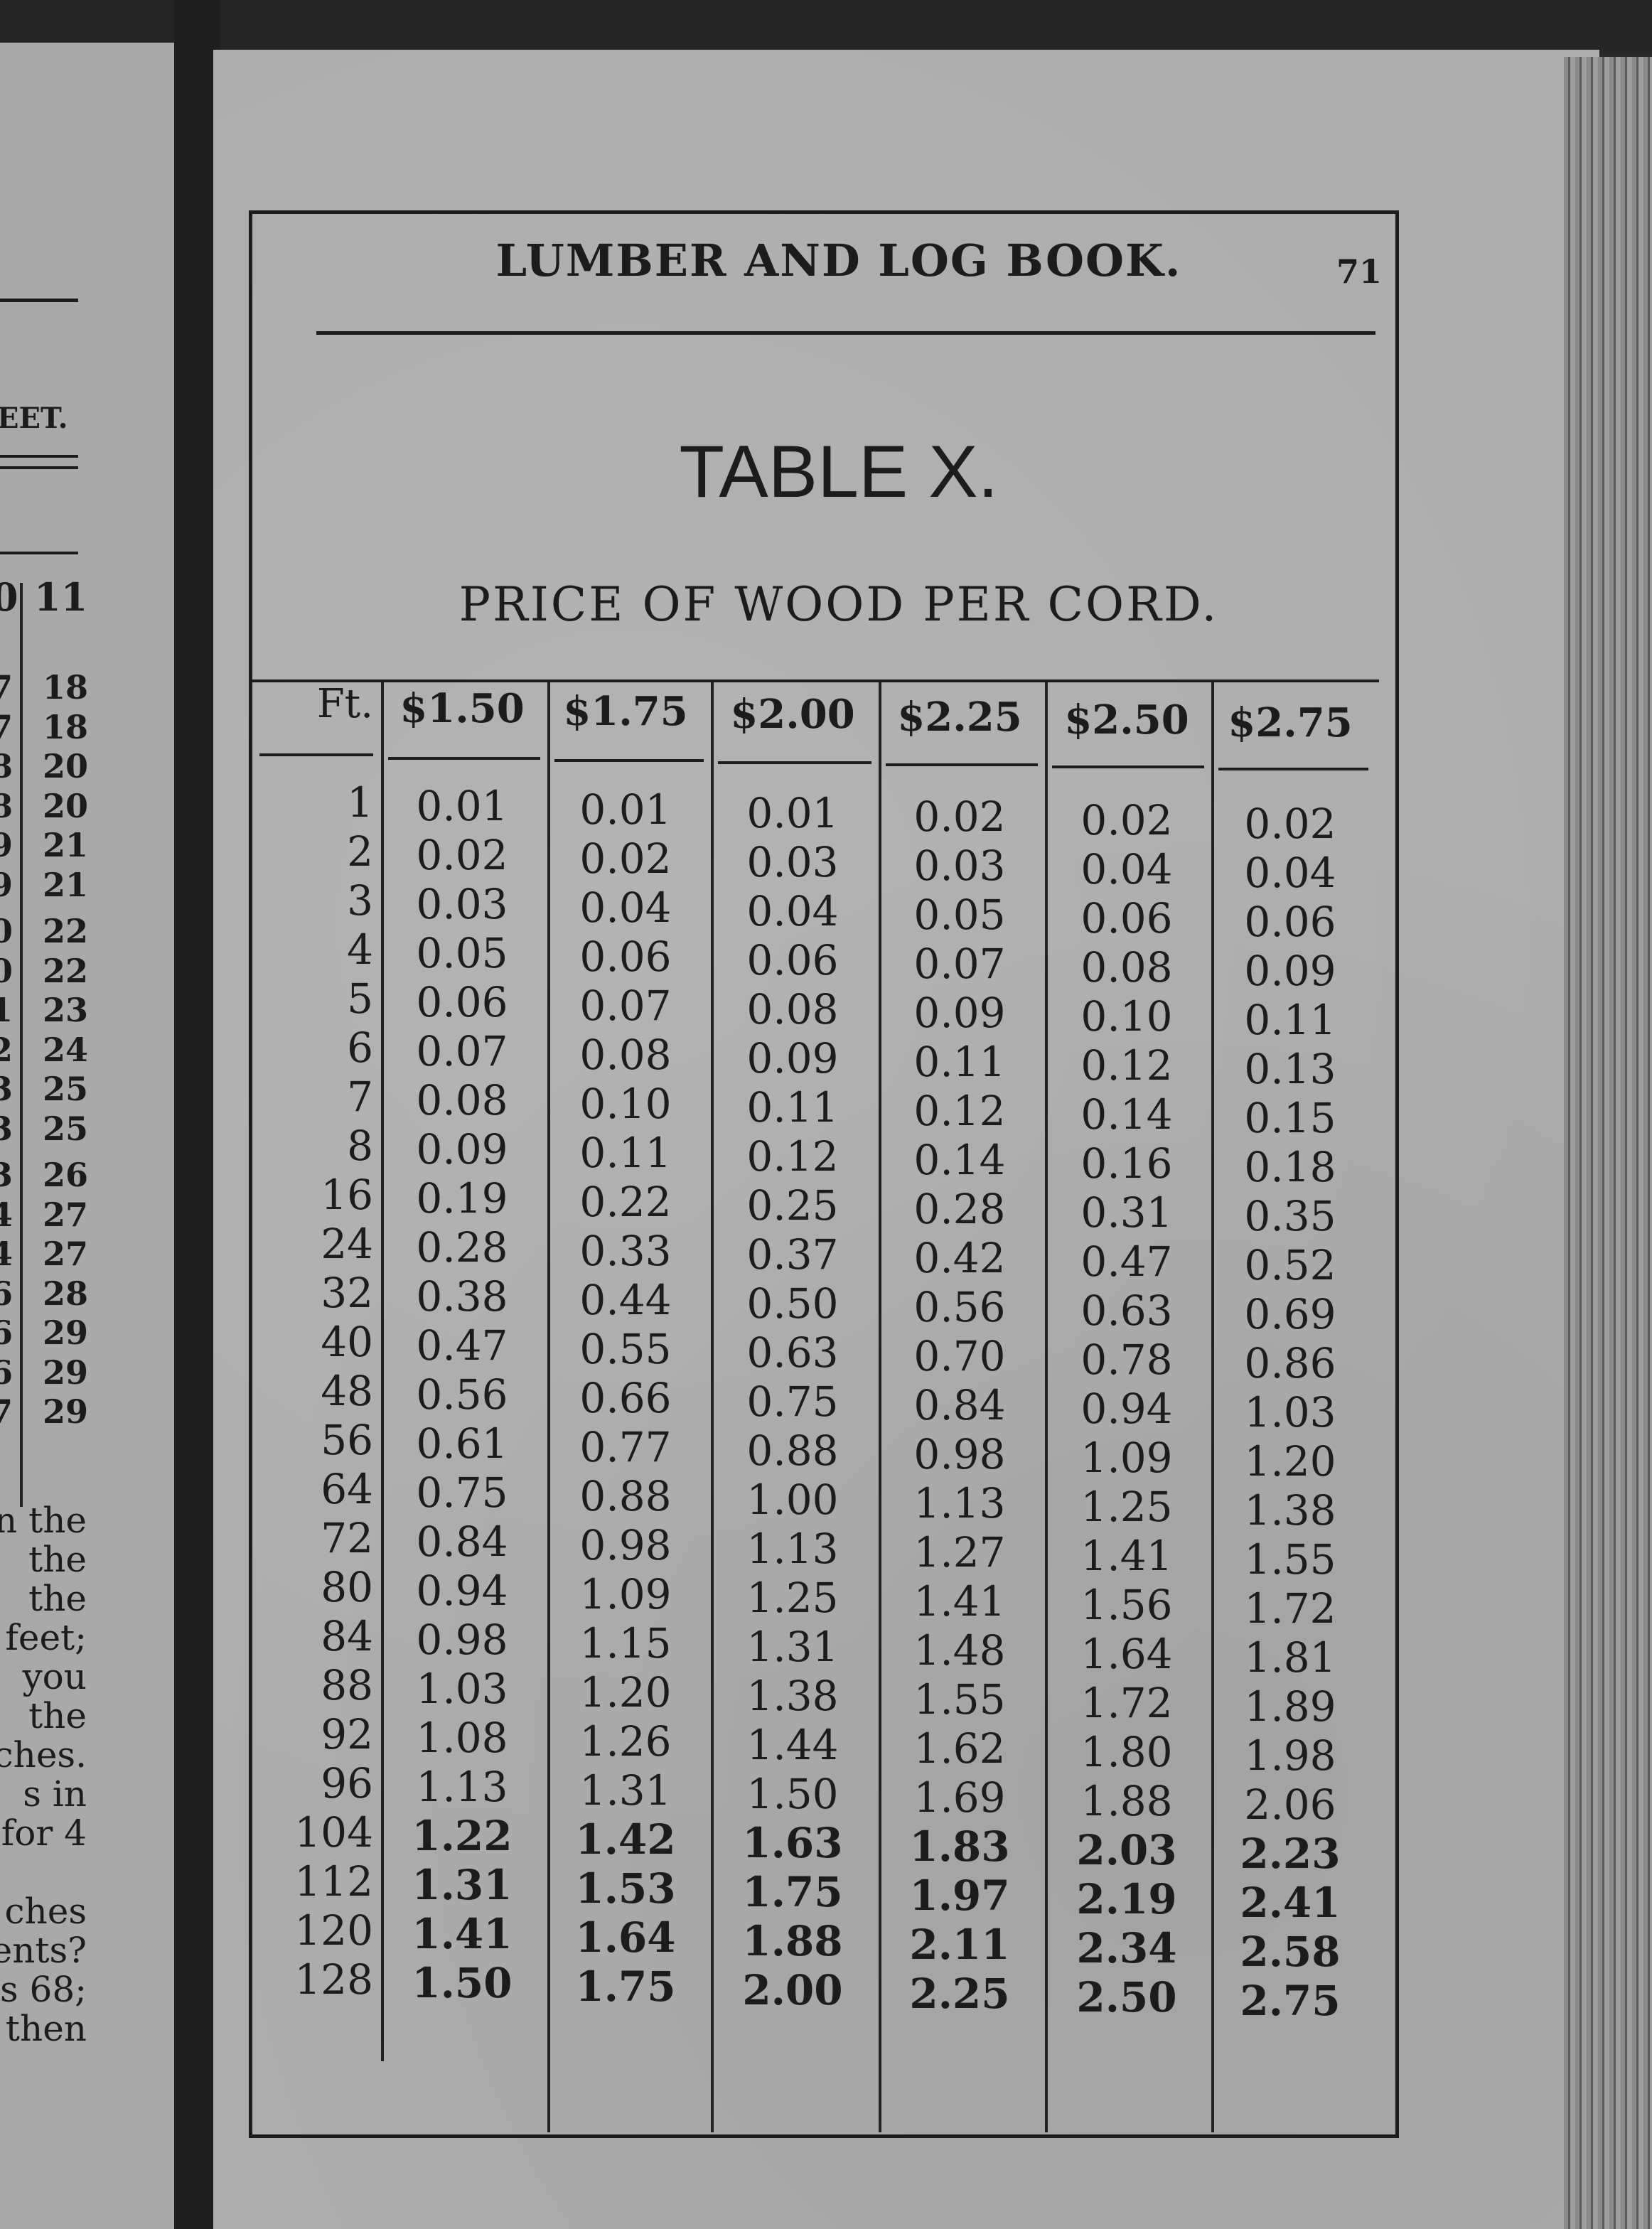 The image size is (1652, 2229). I want to click on left-text-fragment: s in, so click(55, 1794).